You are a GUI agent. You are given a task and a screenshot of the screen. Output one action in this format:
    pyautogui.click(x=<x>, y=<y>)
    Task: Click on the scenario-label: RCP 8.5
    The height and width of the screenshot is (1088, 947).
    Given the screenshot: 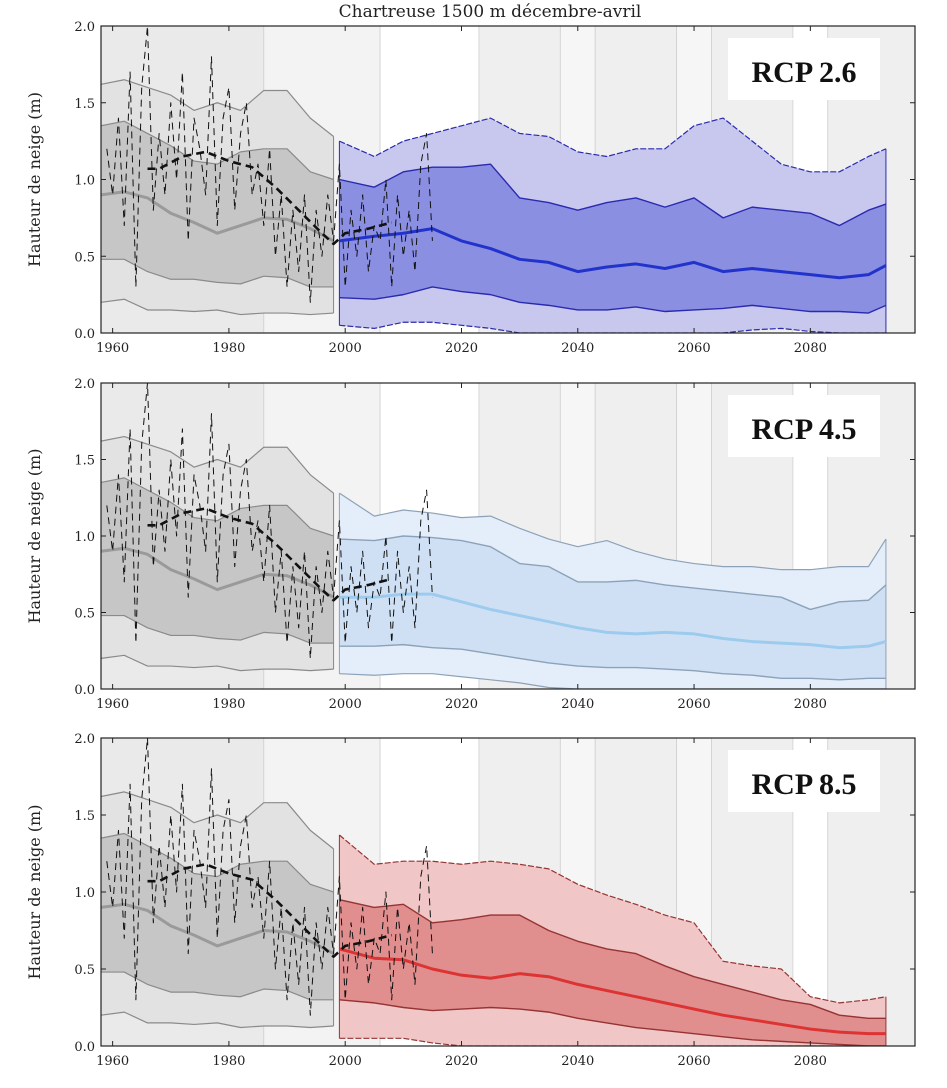 What is the action you would take?
    pyautogui.click(x=804, y=784)
    